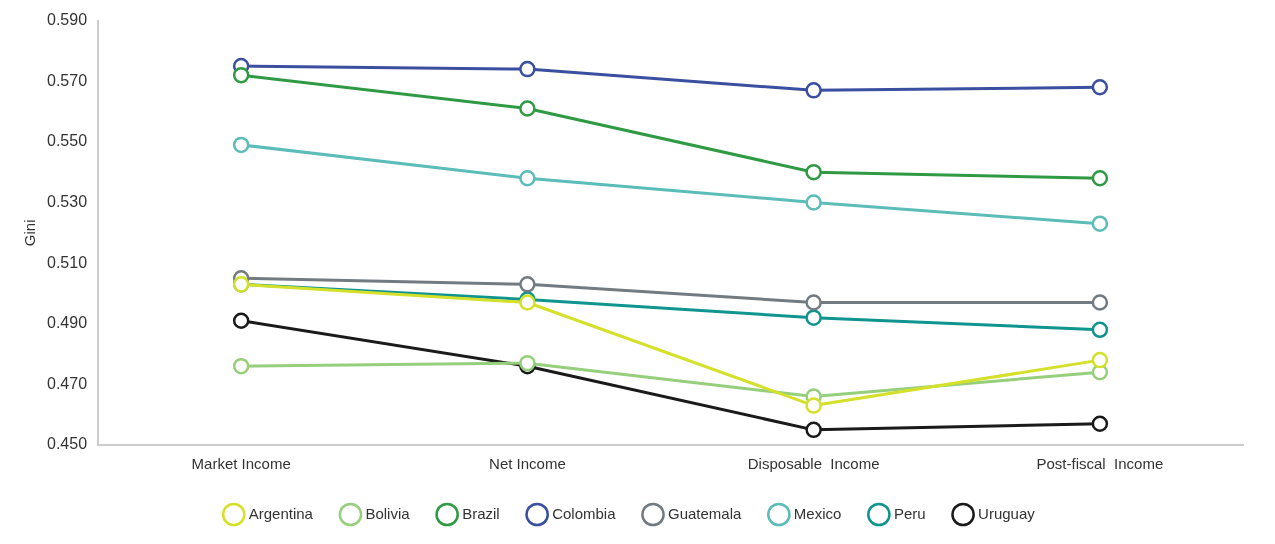  I want to click on y-tick-label: 0.550, so click(67, 141).